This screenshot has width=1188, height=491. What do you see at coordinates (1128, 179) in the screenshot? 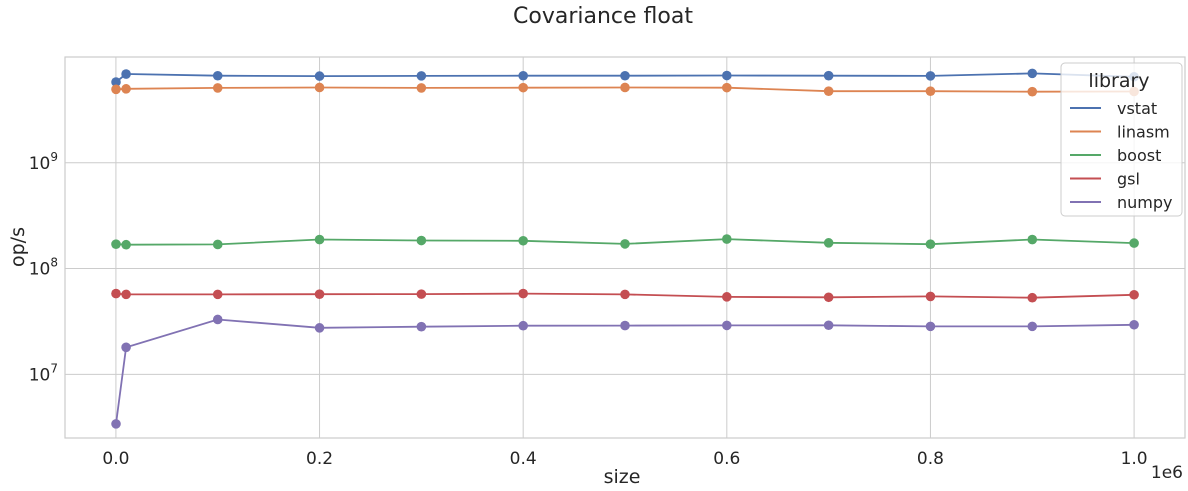
I see `legend-label: gsl` at bounding box center [1128, 179].